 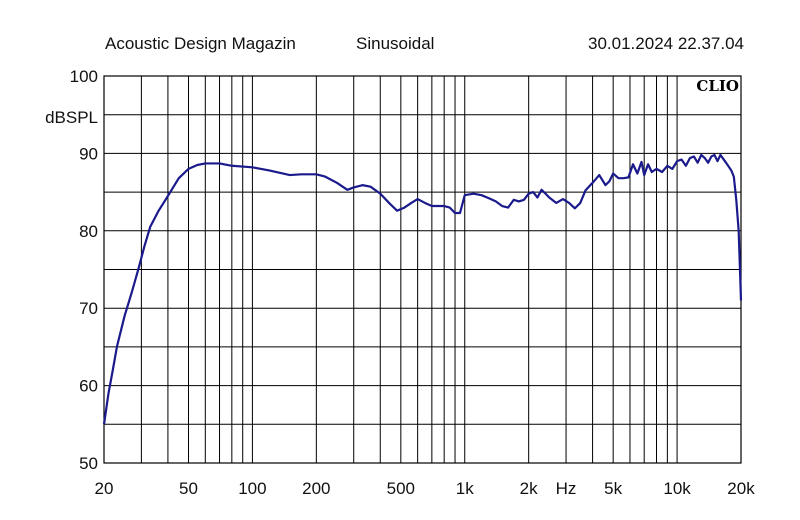 What do you see at coordinates (529, 488) in the screenshot?
I see `x-tick-label: 2k` at bounding box center [529, 488].